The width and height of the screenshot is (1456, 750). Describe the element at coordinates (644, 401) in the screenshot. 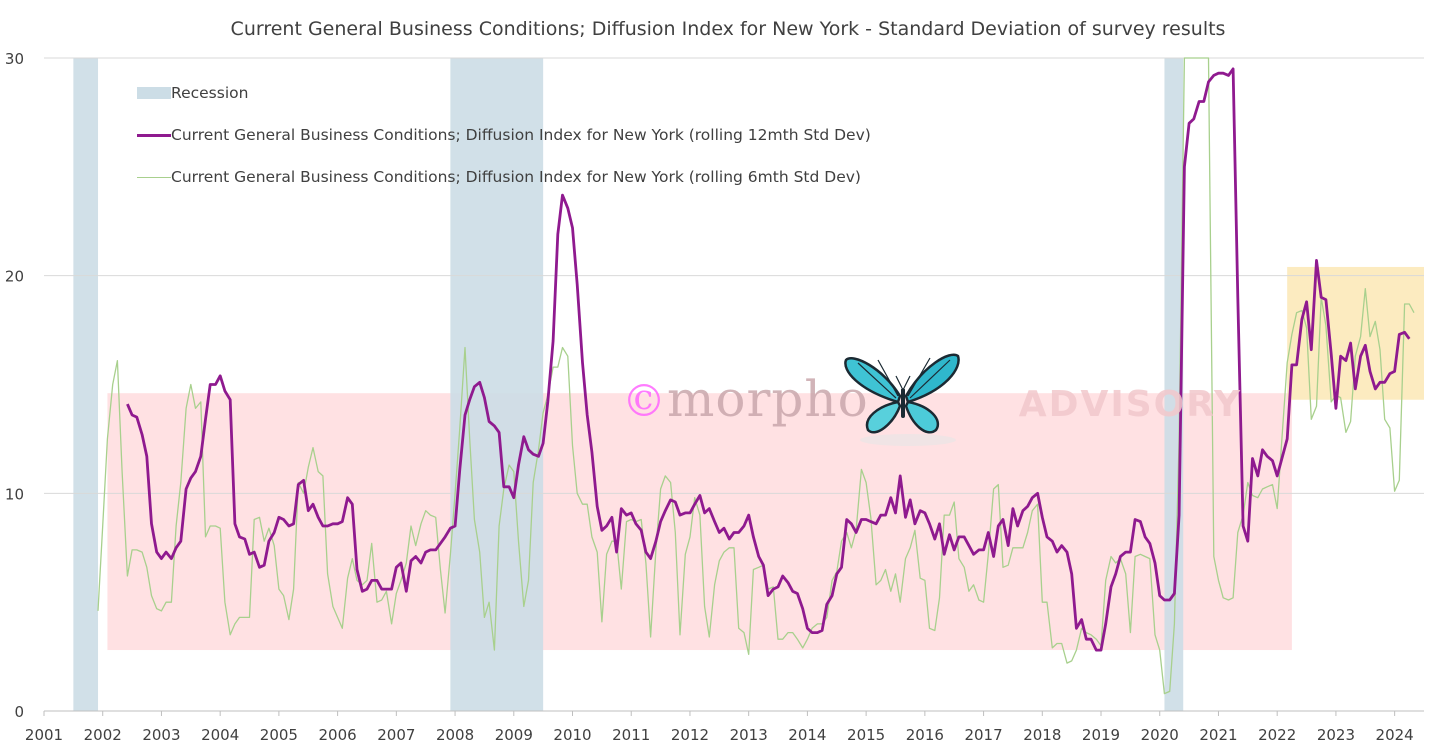

I see `watermark-copyright: ©` at that location.